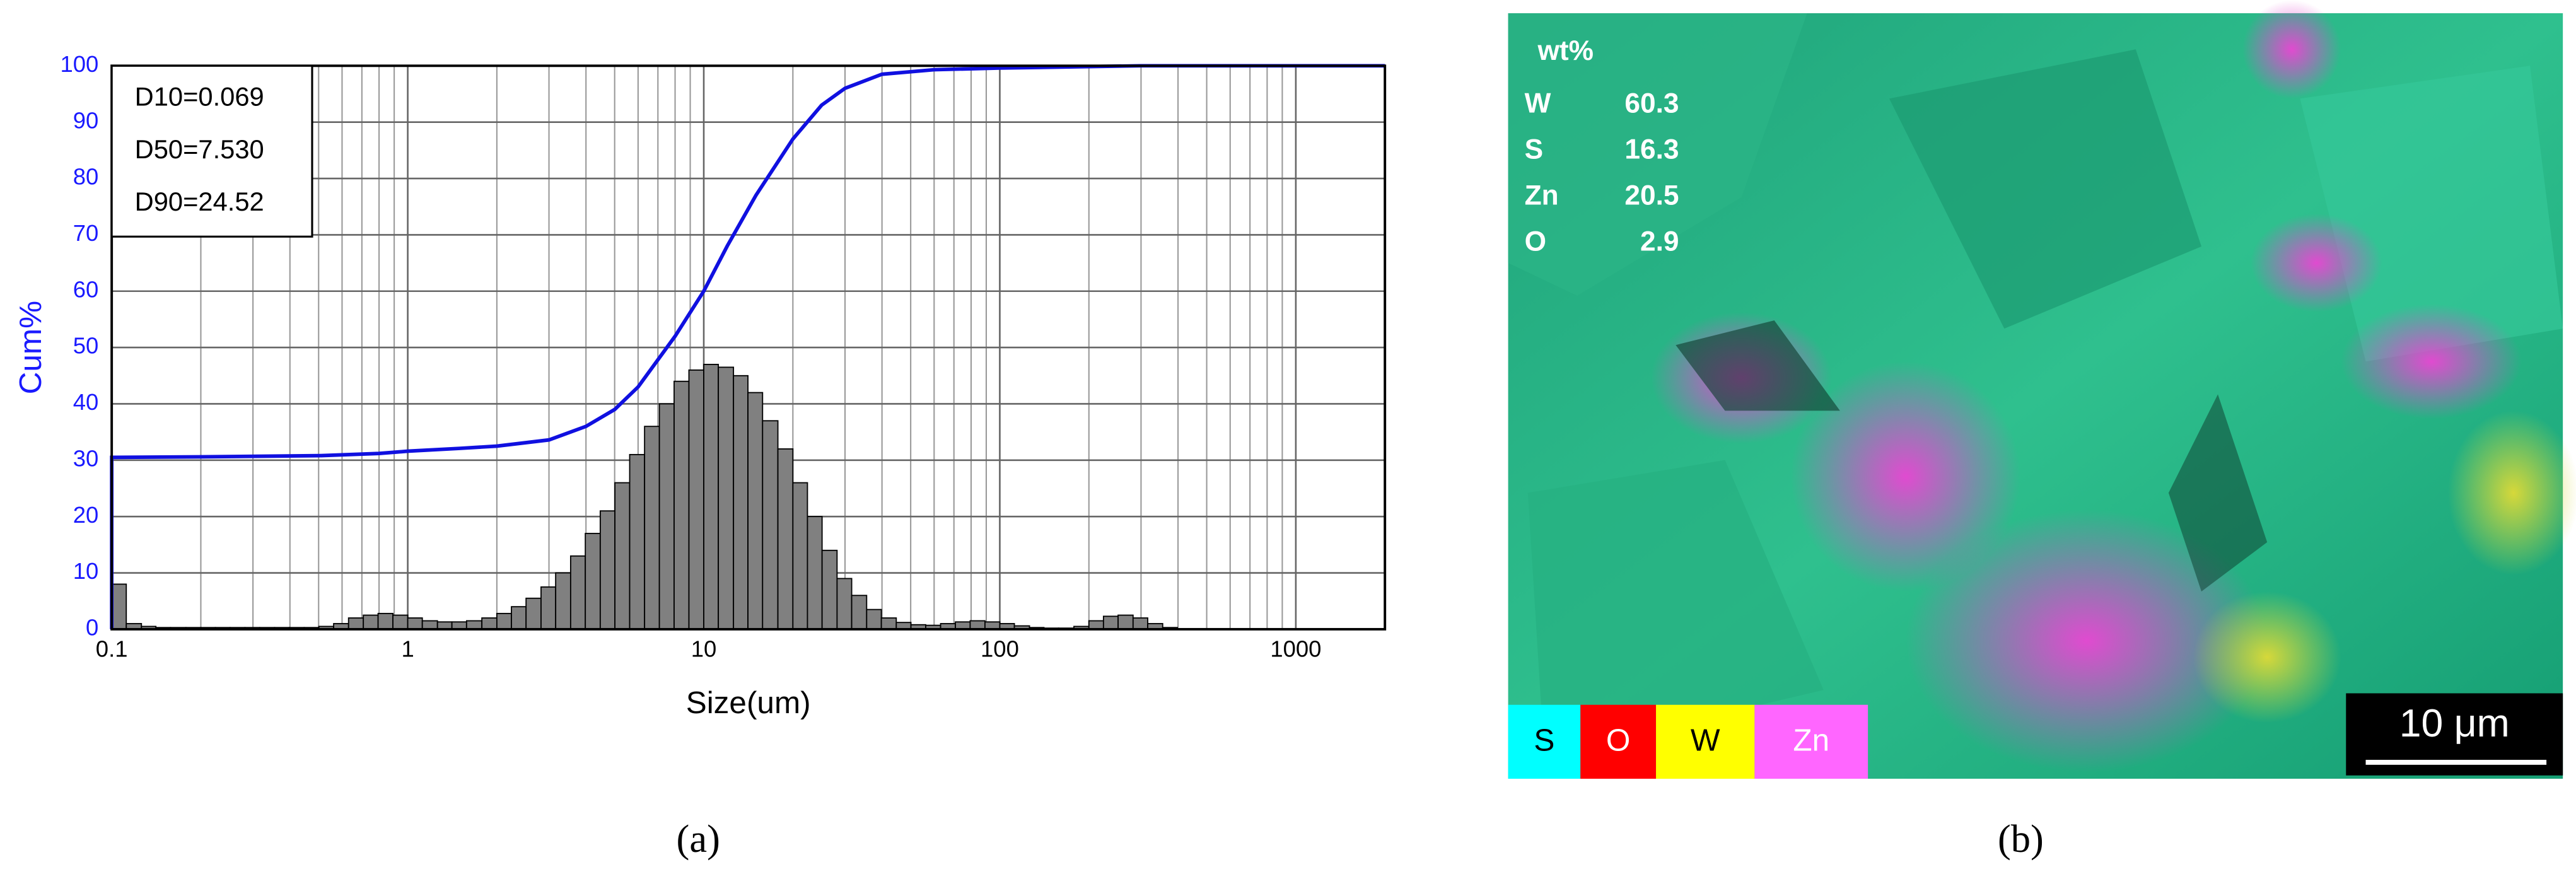  Describe the element at coordinates (2455, 723) in the screenshot. I see `scale-bar-label: 10 μm` at that location.